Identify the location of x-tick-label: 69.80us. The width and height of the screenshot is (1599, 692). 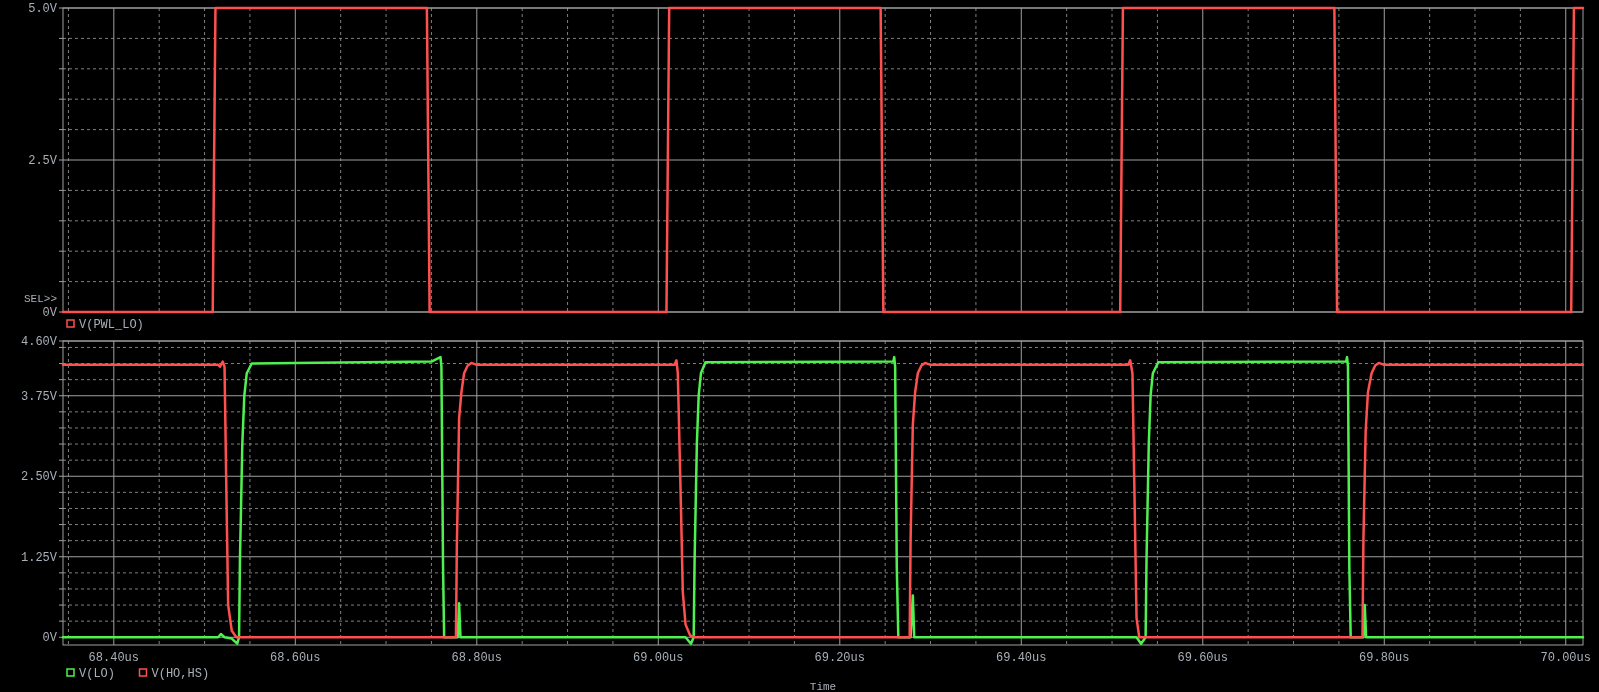
(1384, 658).